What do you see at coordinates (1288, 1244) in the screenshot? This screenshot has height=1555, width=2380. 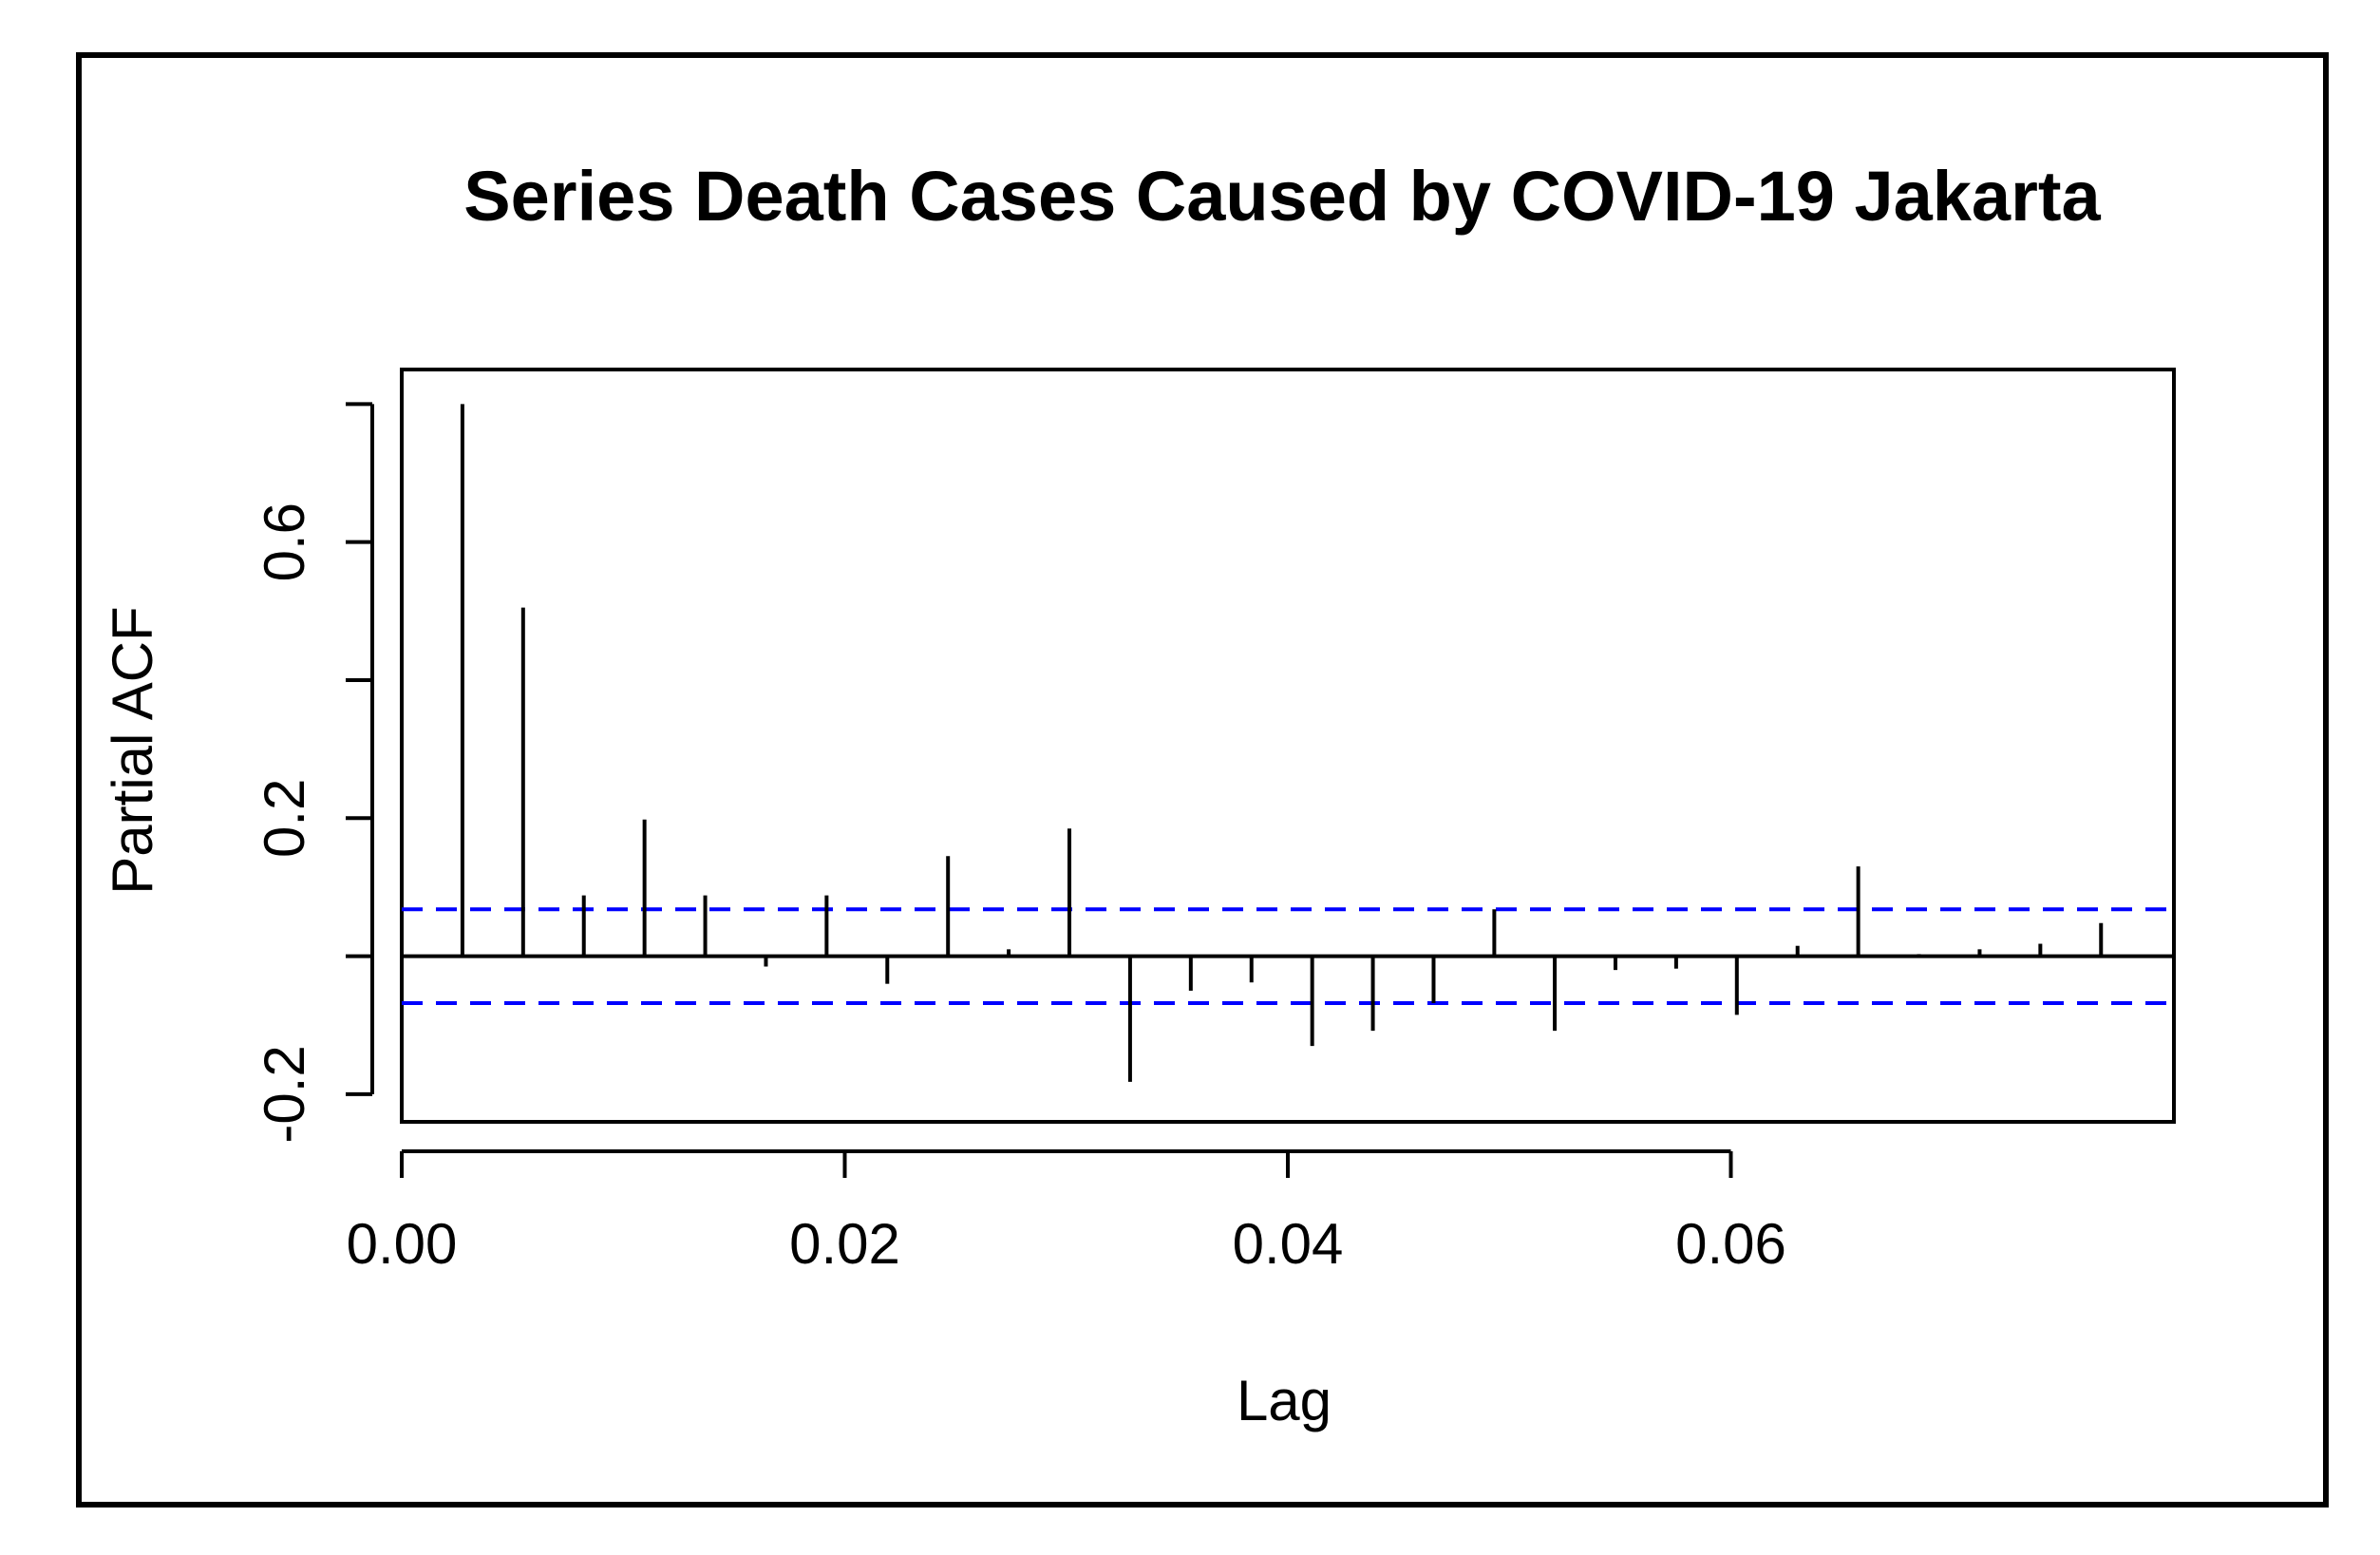 I see `x-tick-label: 0.04` at bounding box center [1288, 1244].